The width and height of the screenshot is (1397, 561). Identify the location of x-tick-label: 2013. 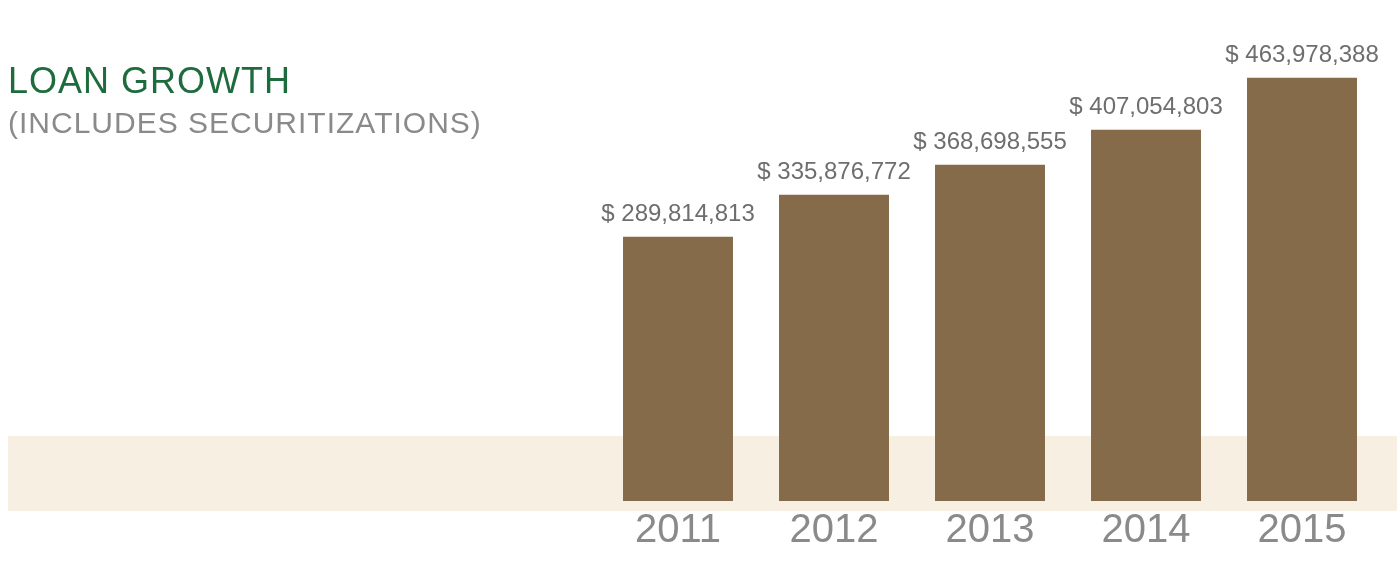
(990, 528).